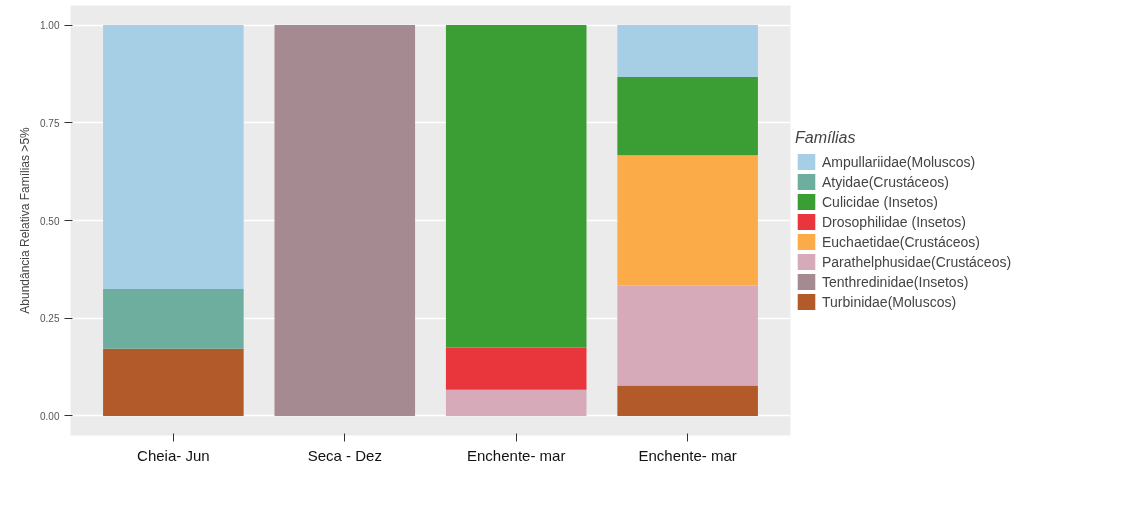 The image size is (1132, 527). What do you see at coordinates (880, 202) in the screenshot?
I see `legend-label: Culicidae (Insetos)` at bounding box center [880, 202].